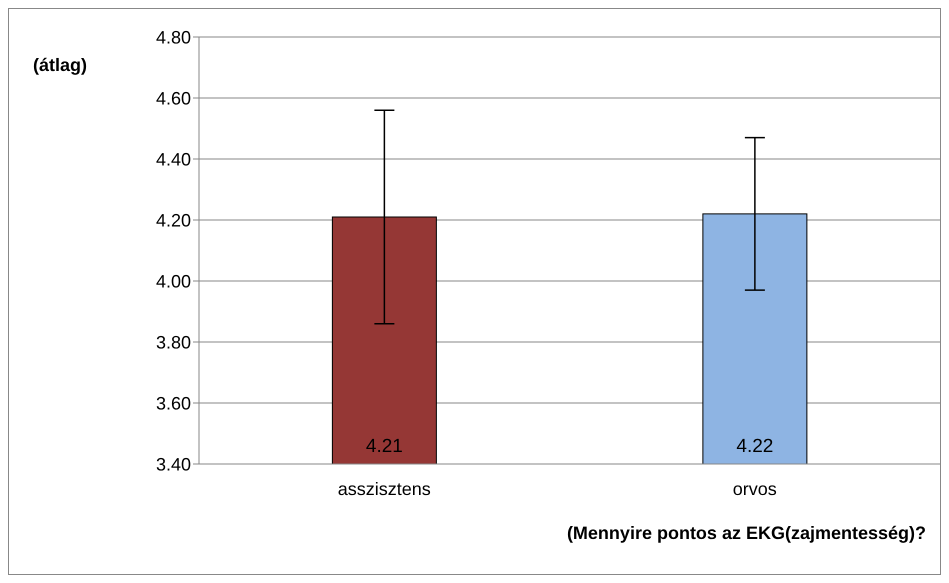 The image size is (949, 583). I want to click on x-tick-label: orvos, so click(754, 488).